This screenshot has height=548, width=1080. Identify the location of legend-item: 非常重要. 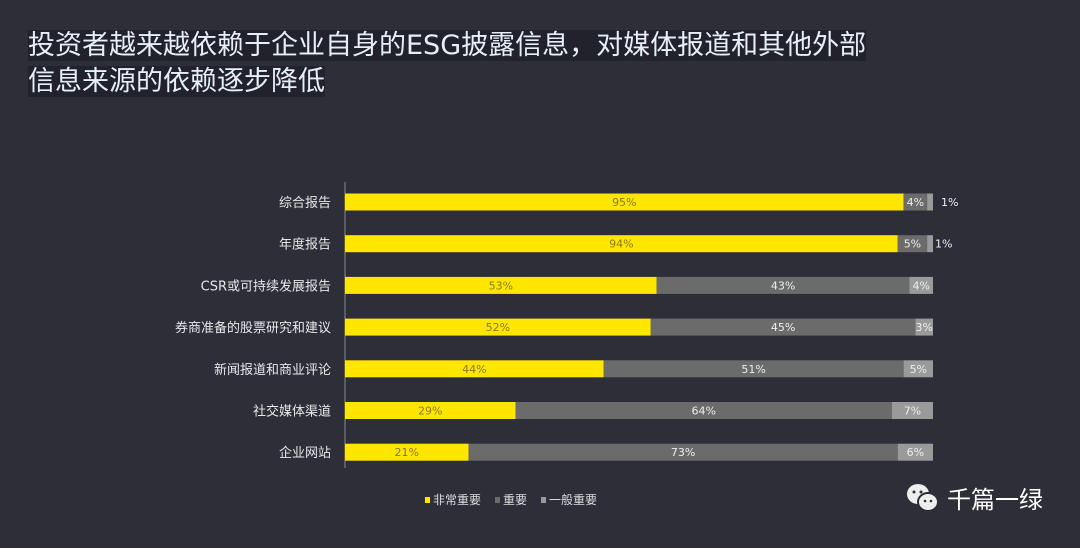
(453, 499).